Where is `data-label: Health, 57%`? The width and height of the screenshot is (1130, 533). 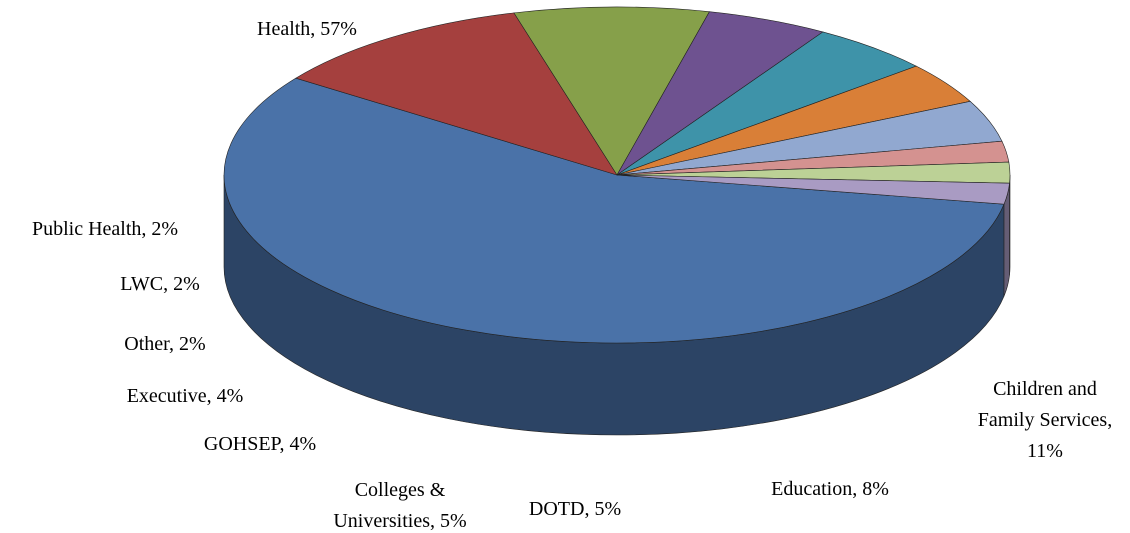 data-label: Health, 57% is located at coordinates (307, 29).